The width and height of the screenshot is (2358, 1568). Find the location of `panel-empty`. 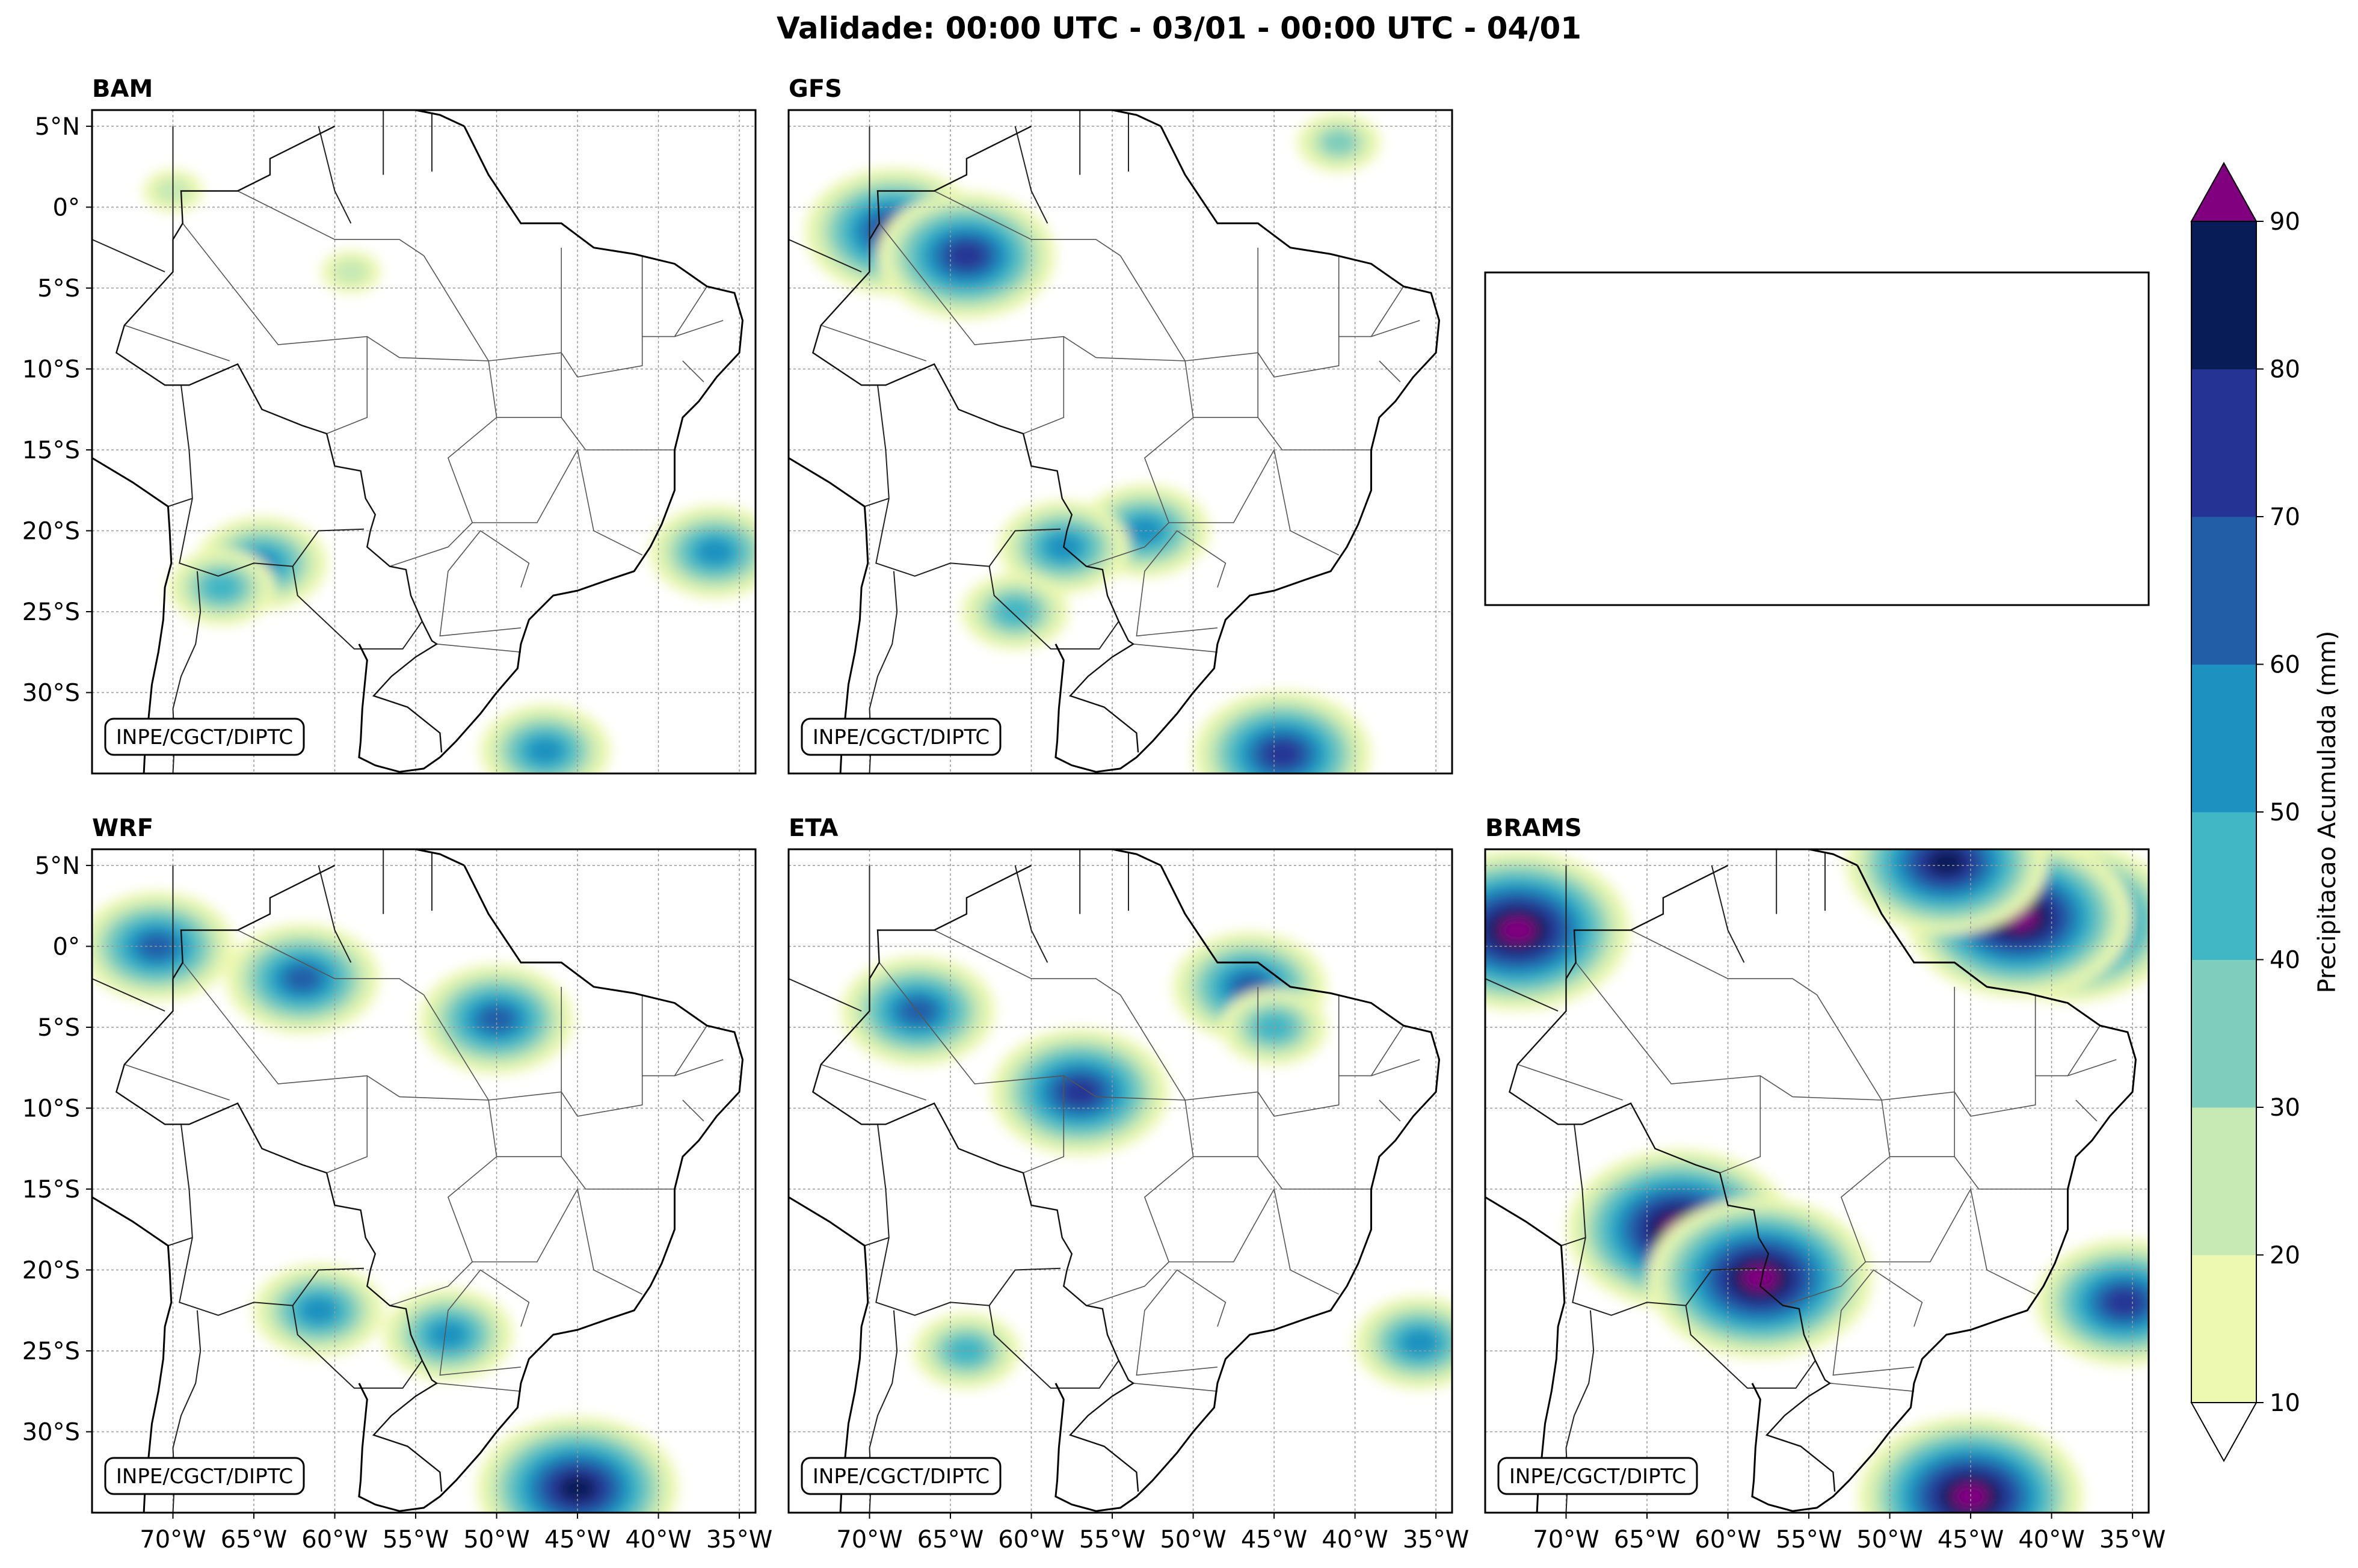

panel-empty is located at coordinates (1817, 439).